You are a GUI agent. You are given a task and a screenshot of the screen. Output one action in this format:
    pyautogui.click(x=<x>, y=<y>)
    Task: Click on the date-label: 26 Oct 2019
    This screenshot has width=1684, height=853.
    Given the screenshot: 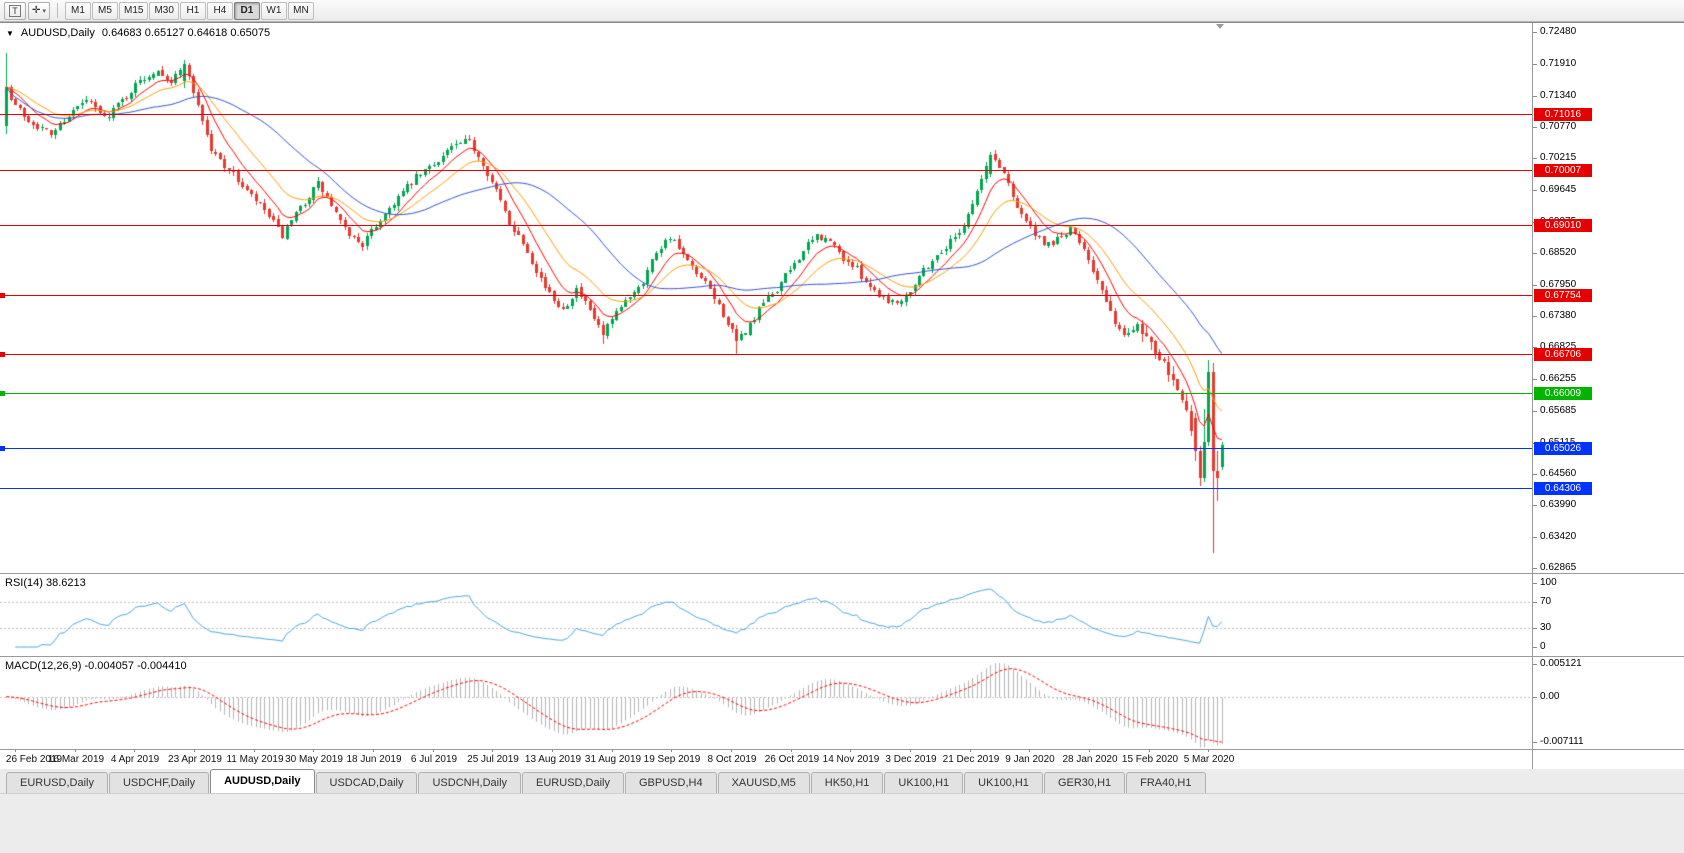 What is the action you would take?
    pyautogui.click(x=792, y=759)
    